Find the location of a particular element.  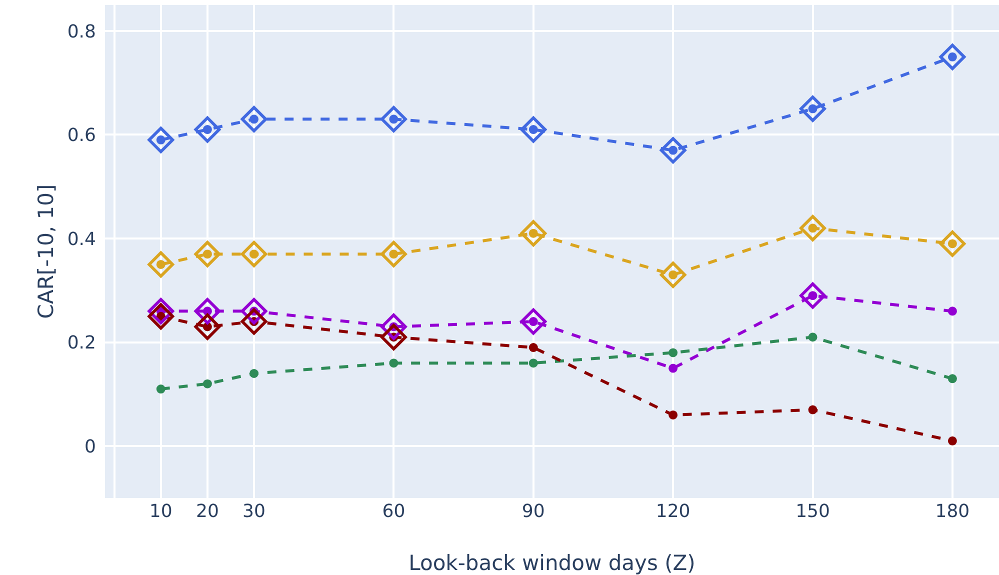

x-tick-label: 120 is located at coordinates (673, 511).